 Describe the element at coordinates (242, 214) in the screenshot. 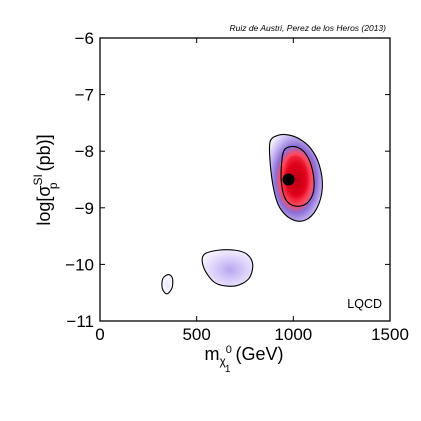

I see `density-regions` at that location.